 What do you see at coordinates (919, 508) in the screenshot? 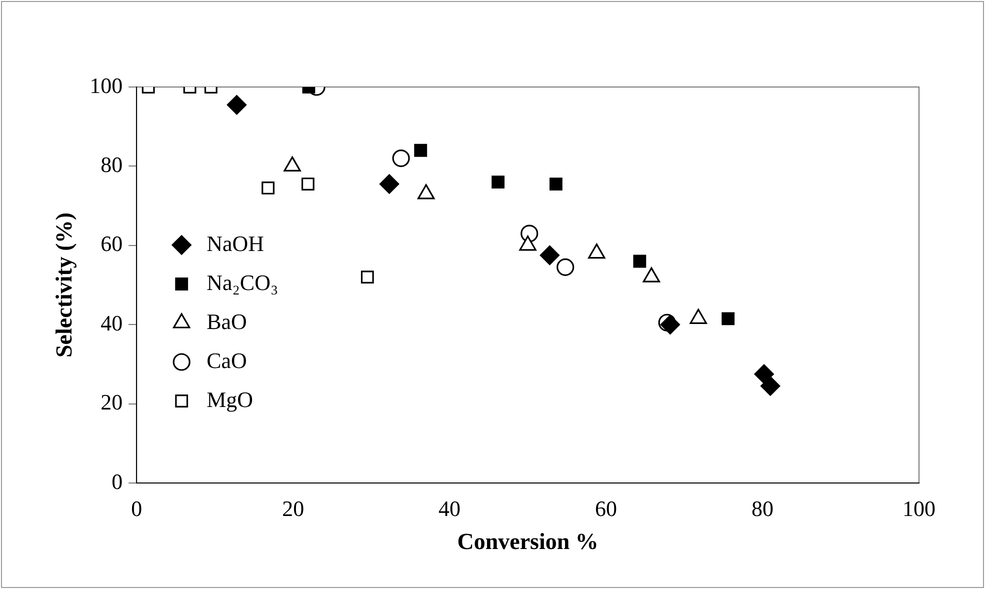
I see `x-tick-label: 100` at bounding box center [919, 508].